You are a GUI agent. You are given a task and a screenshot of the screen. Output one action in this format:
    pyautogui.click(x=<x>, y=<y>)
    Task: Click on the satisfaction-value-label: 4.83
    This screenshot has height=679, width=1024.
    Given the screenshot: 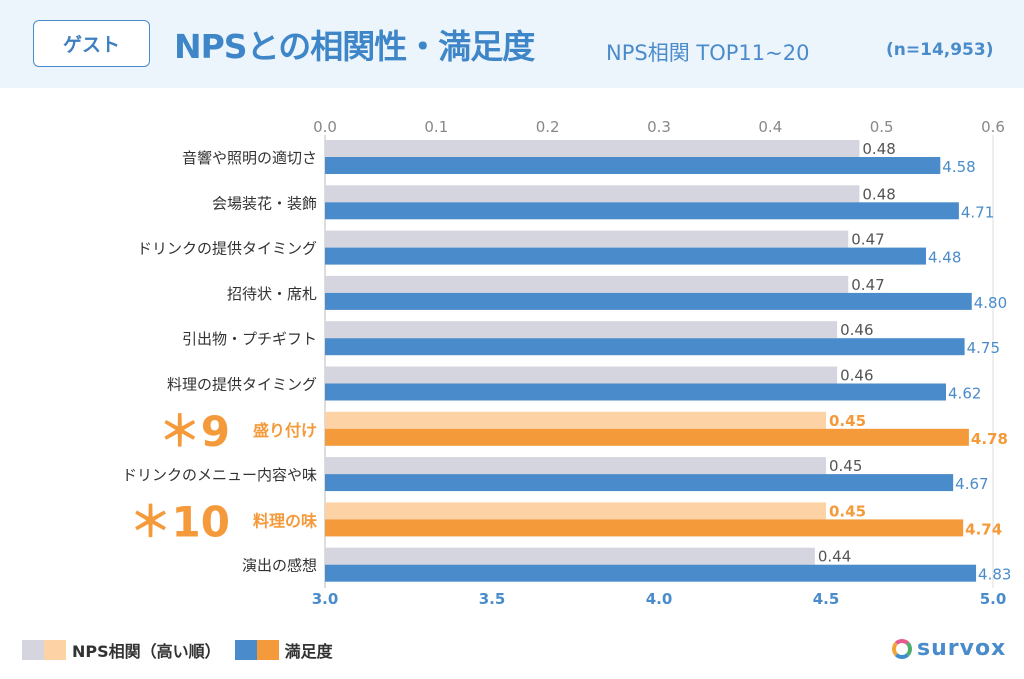 What is the action you would take?
    pyautogui.click(x=994, y=575)
    